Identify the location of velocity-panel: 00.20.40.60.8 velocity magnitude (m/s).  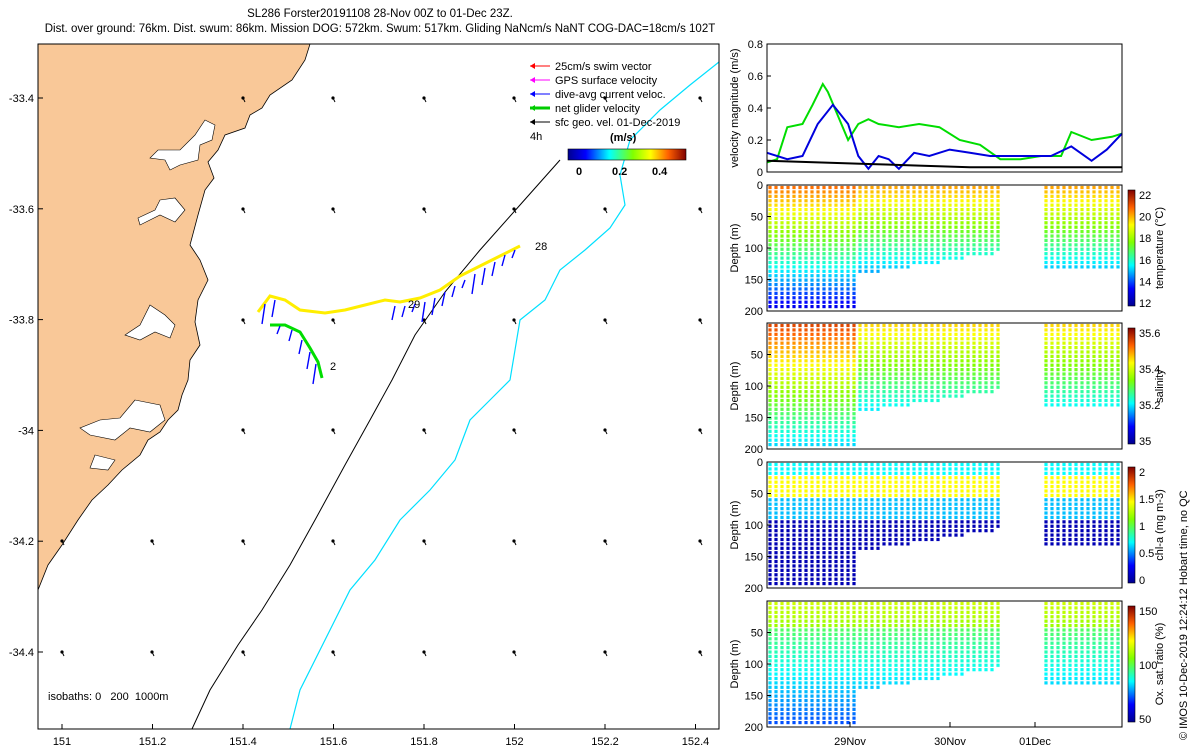
(926, 109).